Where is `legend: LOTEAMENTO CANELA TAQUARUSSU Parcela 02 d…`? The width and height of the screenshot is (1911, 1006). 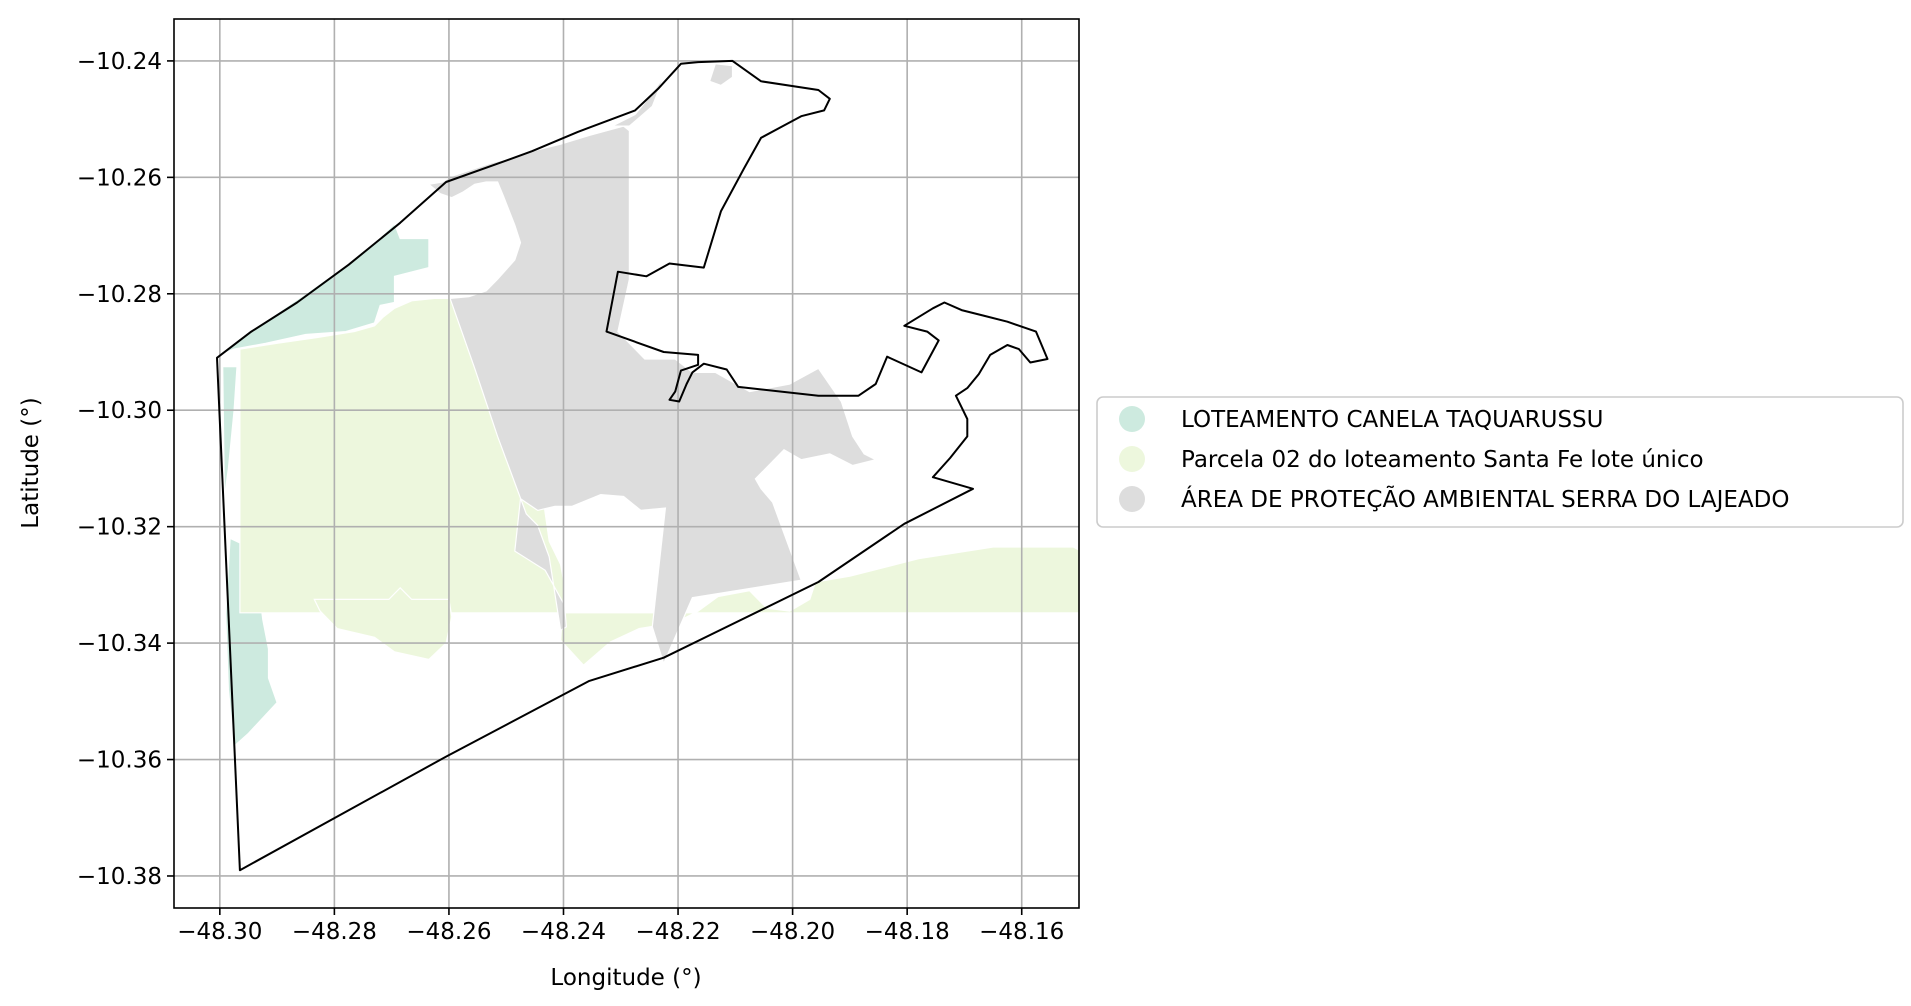 legend: LOTEAMENTO CANELA TAQUARUSSU Parcela 02 d… is located at coordinates (1500, 462).